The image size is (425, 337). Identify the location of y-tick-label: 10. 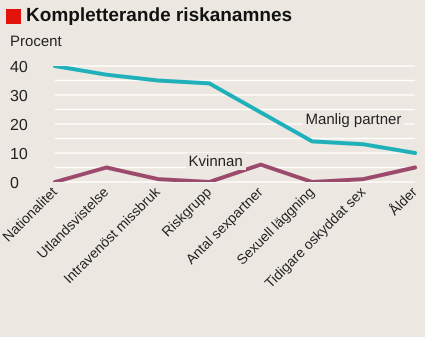
(19, 154).